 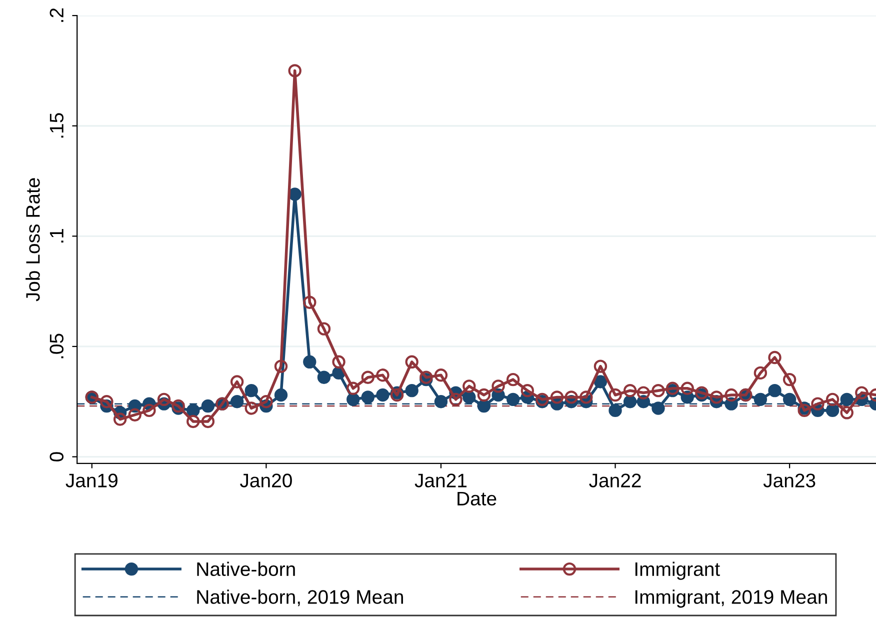 I want to click on legend-label: Native-born, so click(x=246, y=569).